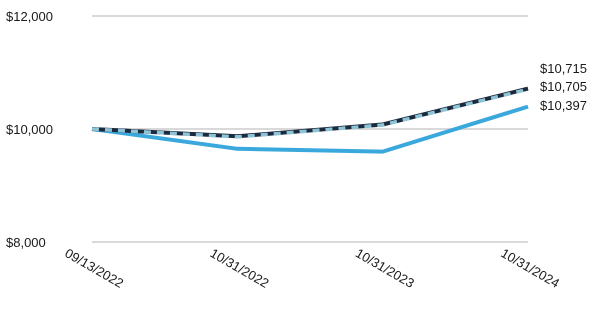  Describe the element at coordinates (563, 68) in the screenshot. I see `end-value-label: $10,715` at that location.